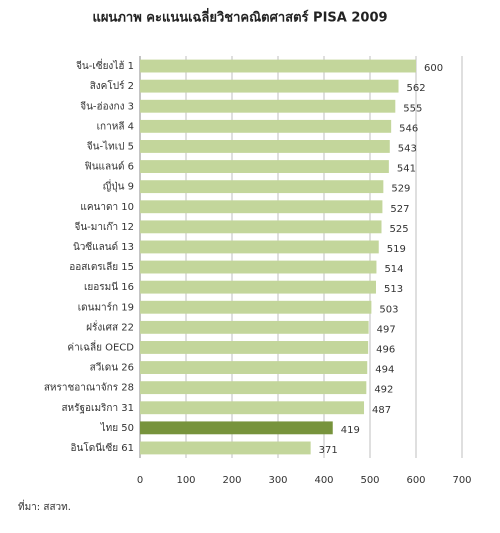  What do you see at coordinates (406, 169) in the screenshot?
I see `value-label: 541` at bounding box center [406, 169].